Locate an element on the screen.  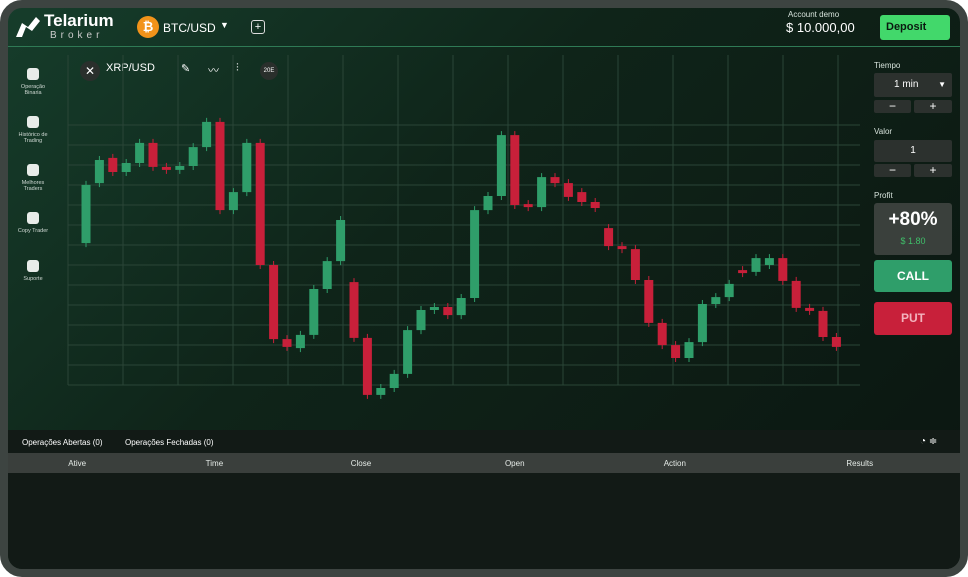
logo-subtitle: Broker is located at coordinates (77, 35).